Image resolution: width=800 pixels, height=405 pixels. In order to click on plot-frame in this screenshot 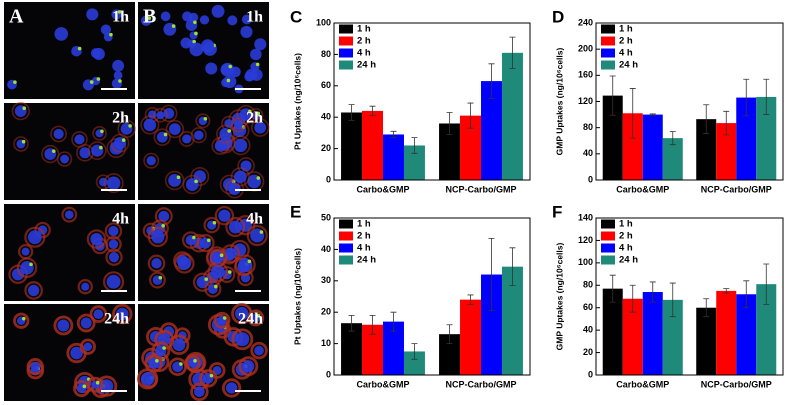, I will do `click(689, 101)`.